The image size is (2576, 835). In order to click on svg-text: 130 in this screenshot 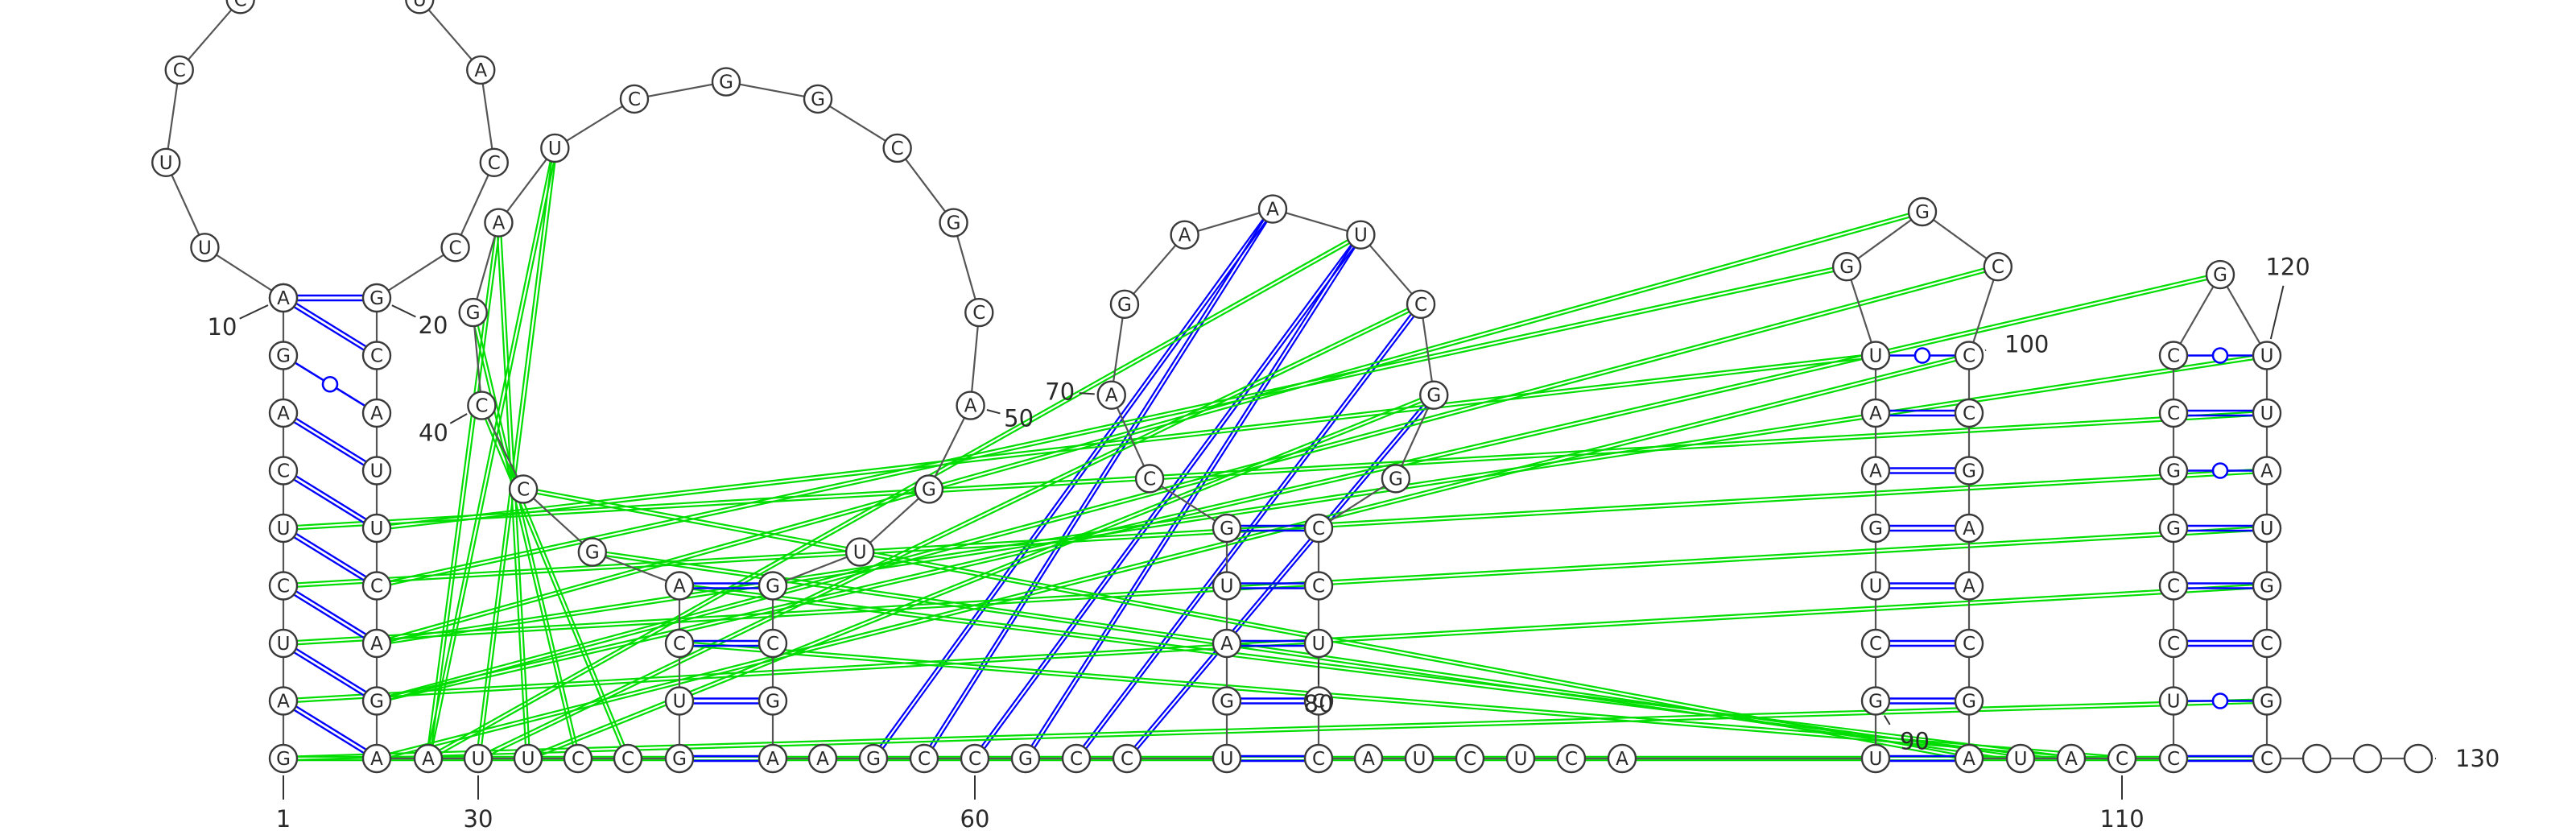, I will do `click(2477, 758)`.